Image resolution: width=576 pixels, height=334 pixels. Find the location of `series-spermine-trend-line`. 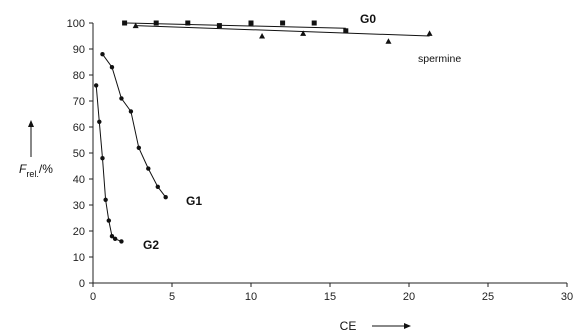

series-spermine-trend-line is located at coordinates (282, 31).